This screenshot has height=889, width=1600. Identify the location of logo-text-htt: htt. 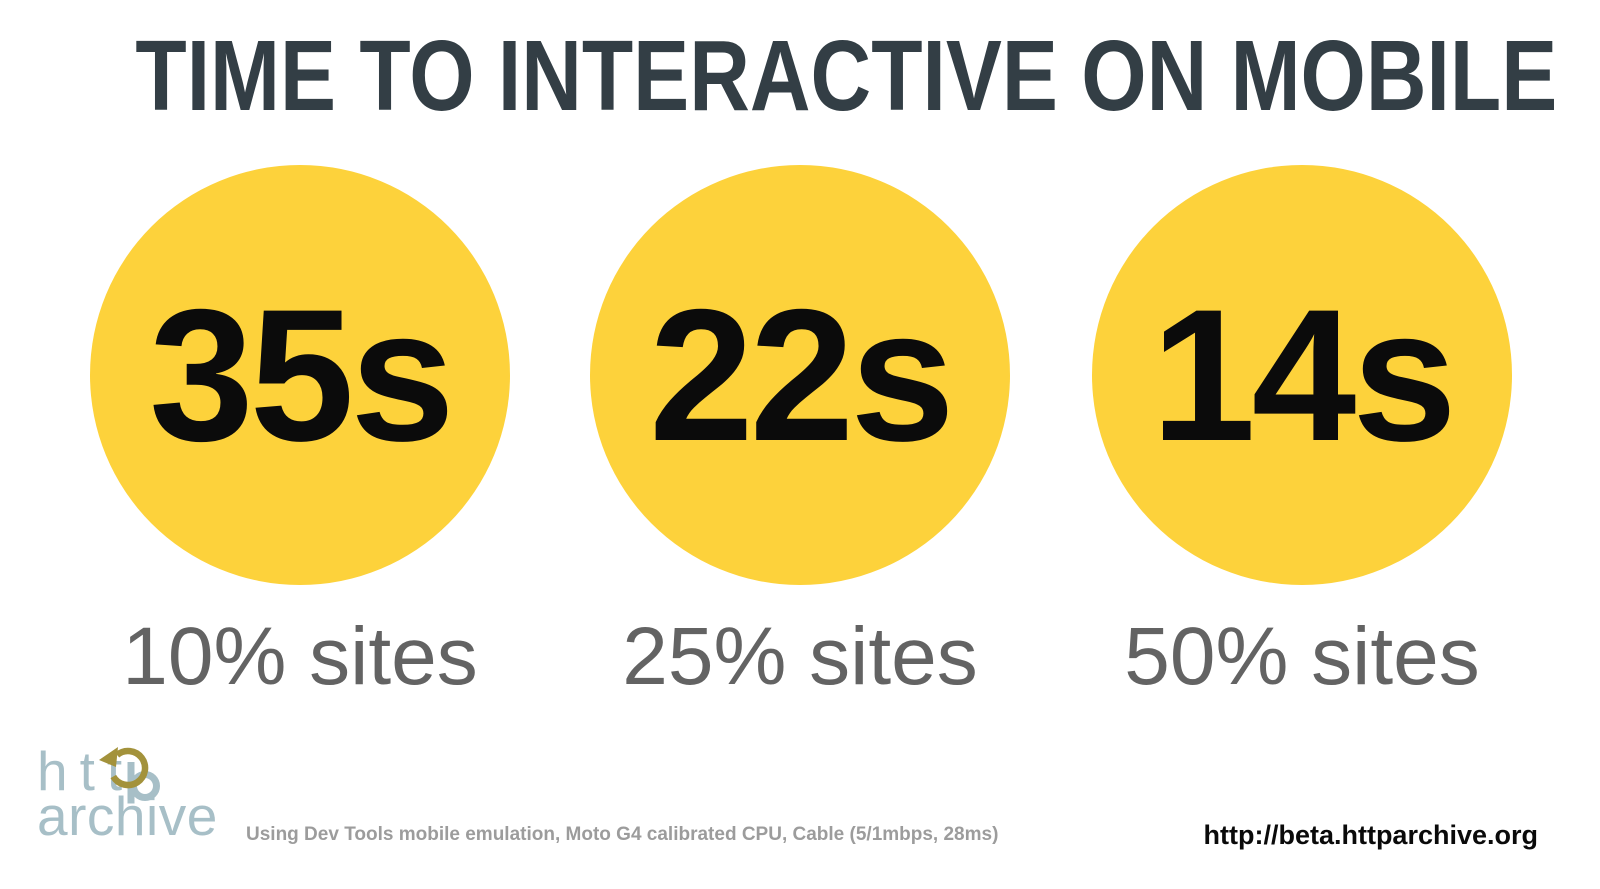
(85, 771).